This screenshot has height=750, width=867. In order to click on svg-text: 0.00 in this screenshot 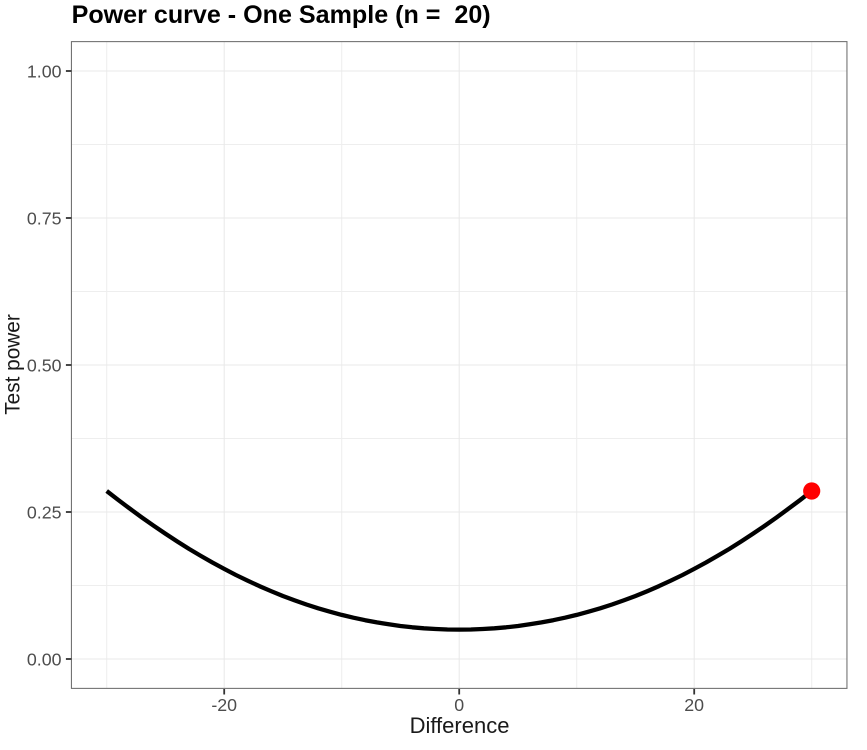, I will do `click(44, 660)`.